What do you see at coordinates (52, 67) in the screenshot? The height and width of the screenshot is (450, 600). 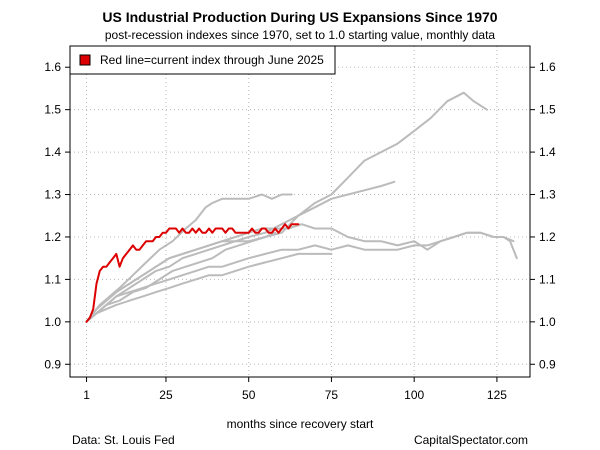 I see `y-tick-label-left: 1.6` at bounding box center [52, 67].